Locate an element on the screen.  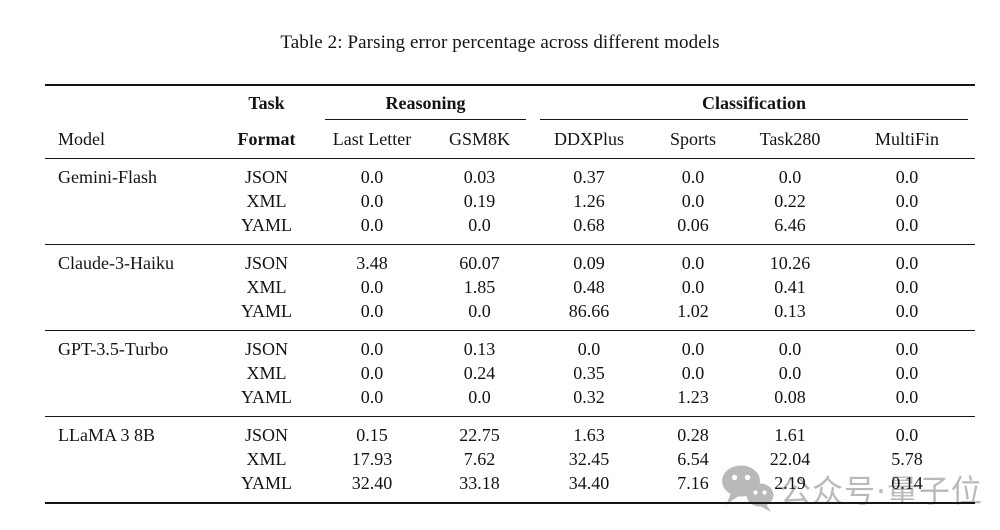
header-model: Model is located at coordinates (81, 138).